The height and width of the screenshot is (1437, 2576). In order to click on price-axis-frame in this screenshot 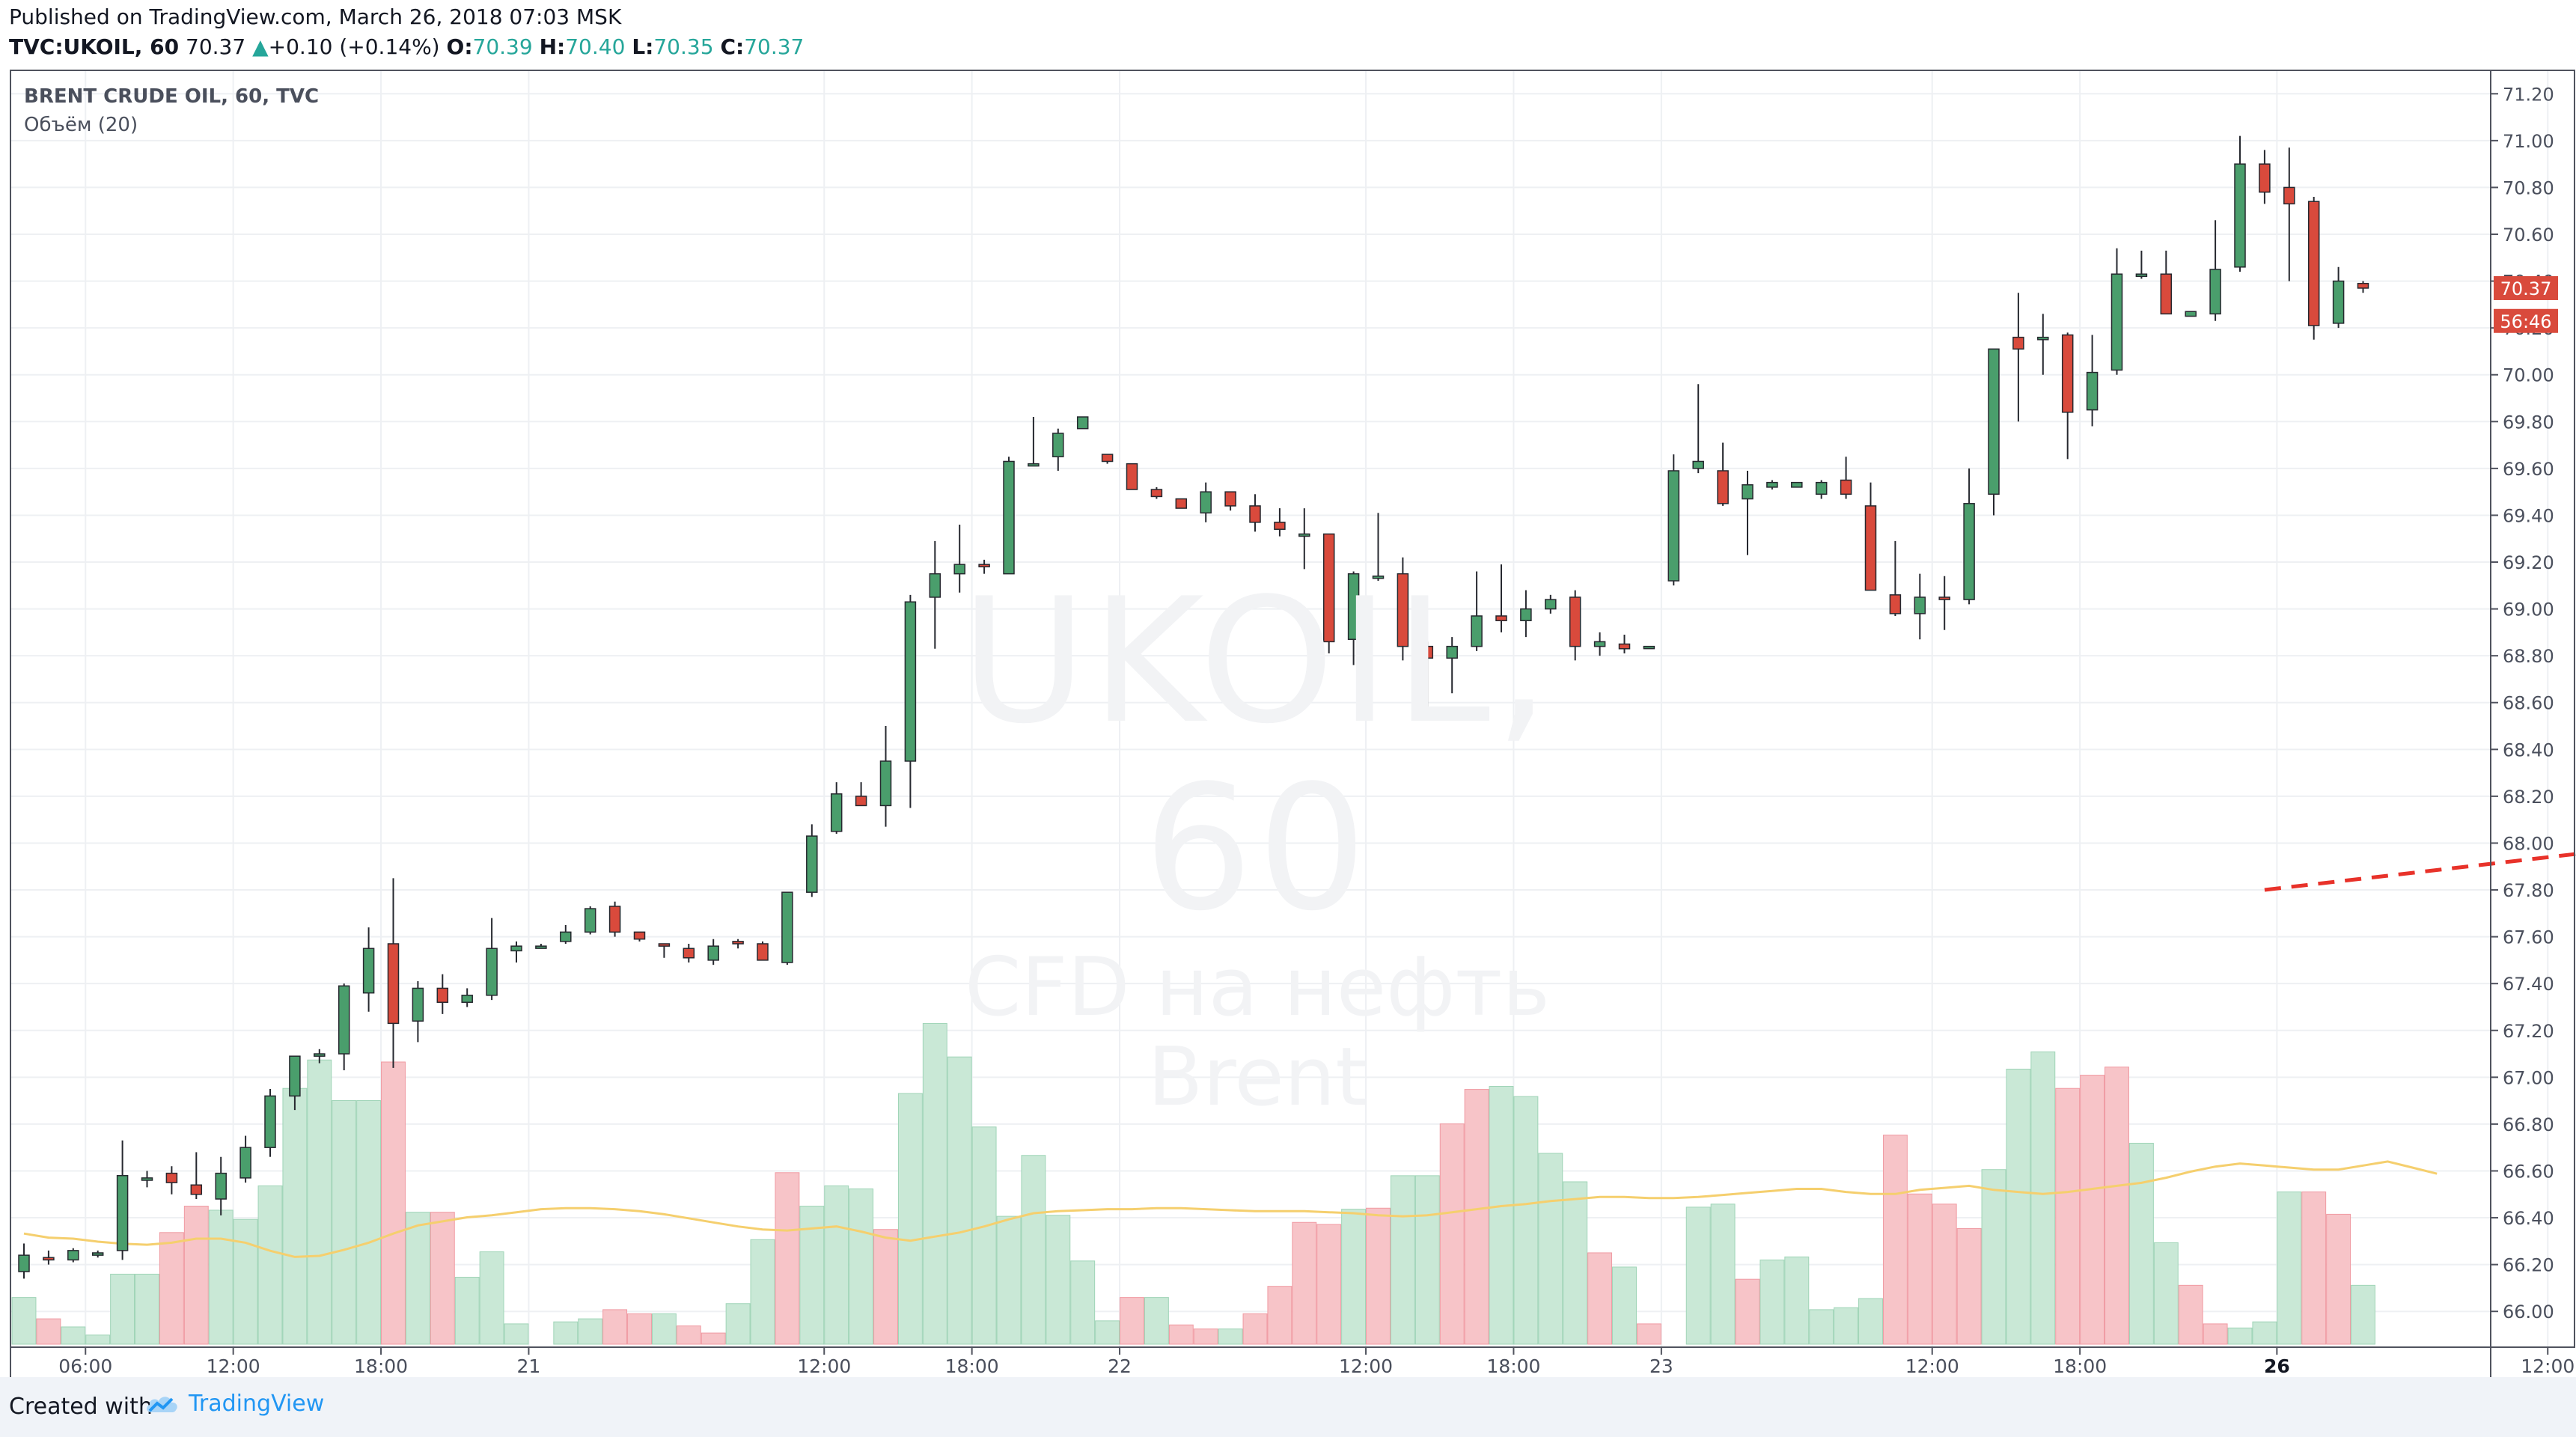, I will do `click(2532, 709)`.